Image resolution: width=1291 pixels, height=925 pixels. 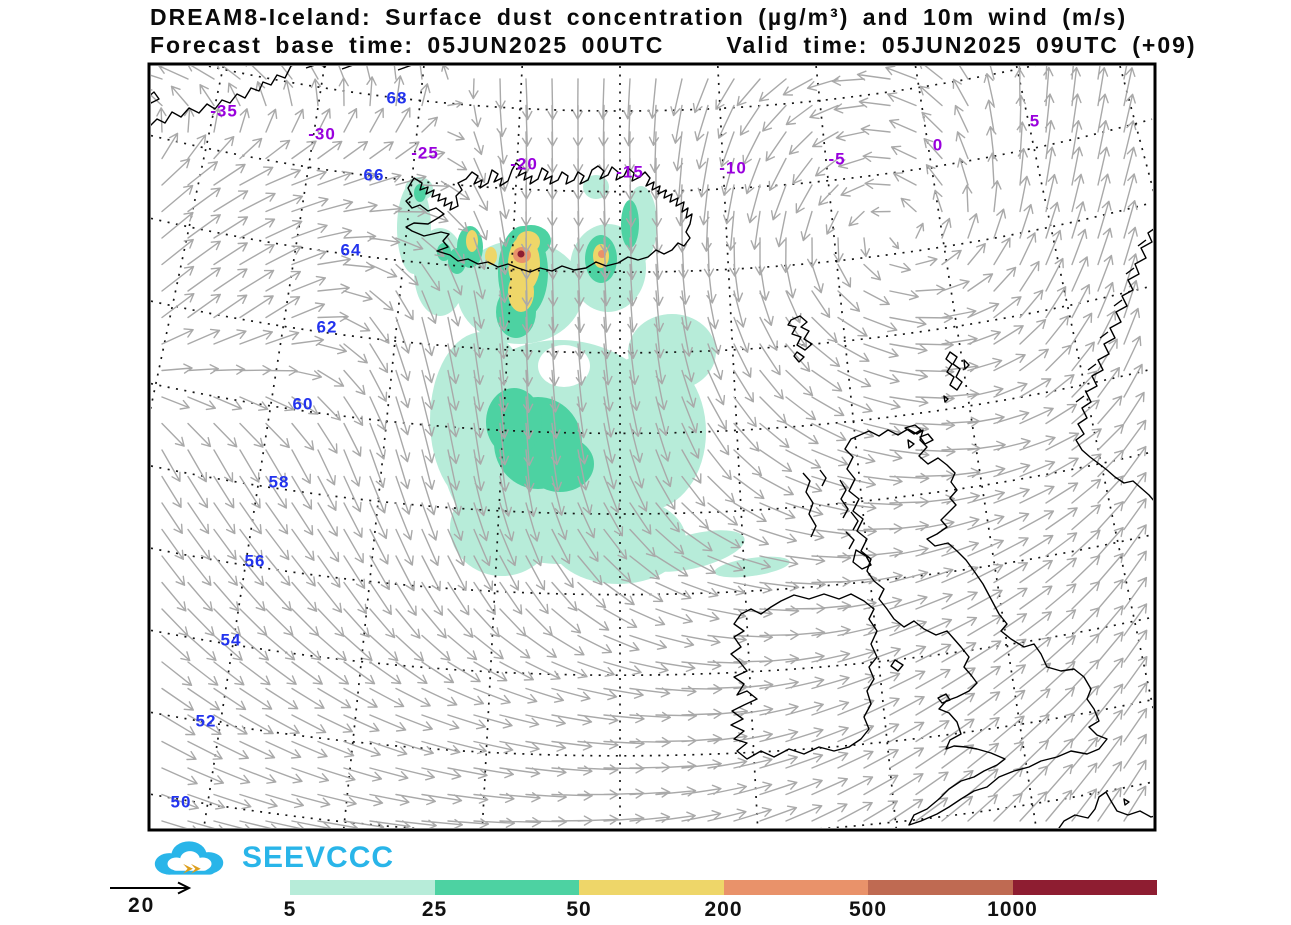 I want to click on longitude-label: -20, so click(x=524, y=163).